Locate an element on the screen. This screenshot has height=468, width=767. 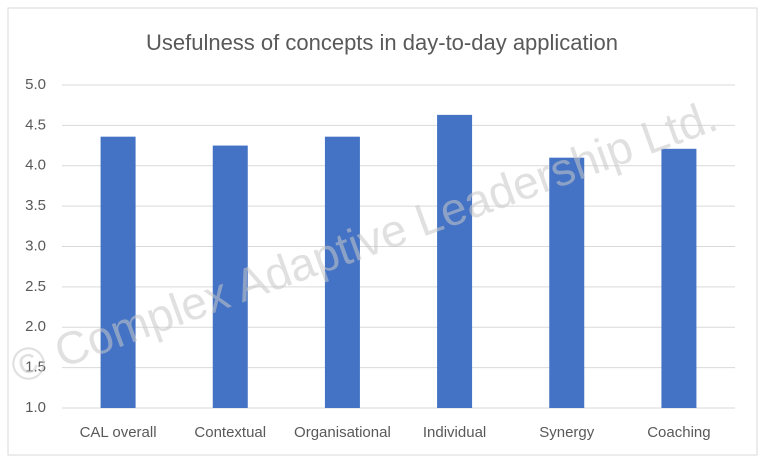
y-tick-label: 4.0 is located at coordinates (35, 165).